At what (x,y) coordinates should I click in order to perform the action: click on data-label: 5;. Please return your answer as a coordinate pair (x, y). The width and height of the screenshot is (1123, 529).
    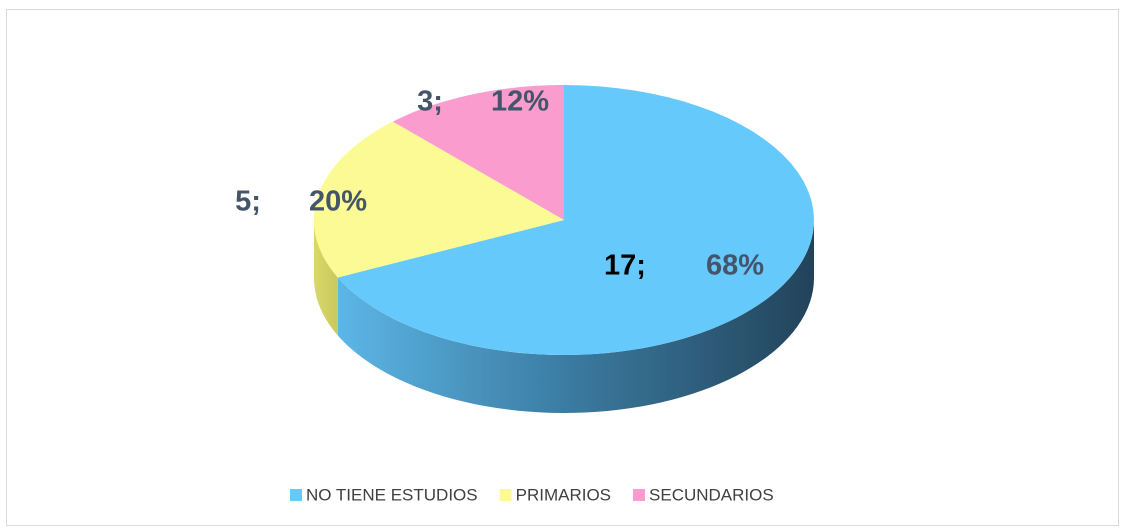
    Looking at the image, I should click on (248, 202).